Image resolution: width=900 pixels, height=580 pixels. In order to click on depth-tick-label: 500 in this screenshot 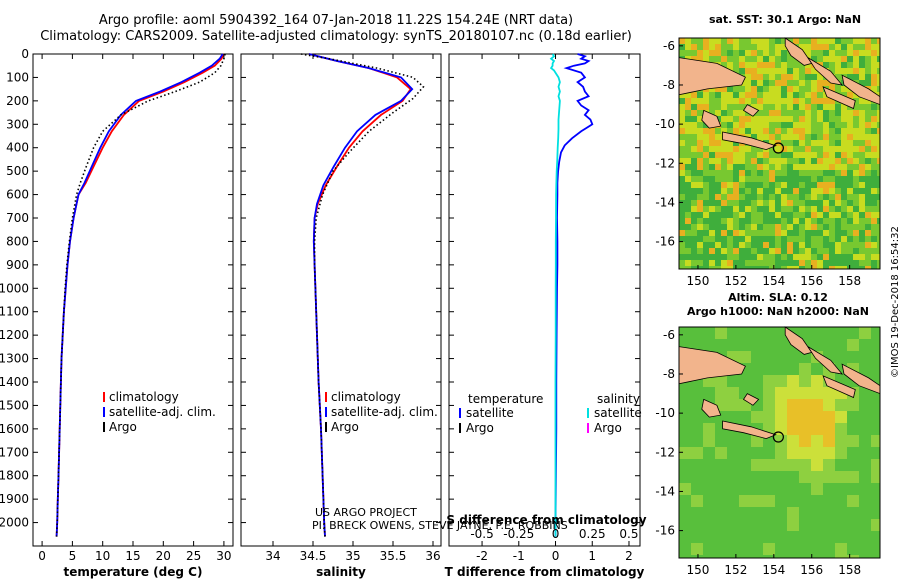, I will do `click(17, 171)`.